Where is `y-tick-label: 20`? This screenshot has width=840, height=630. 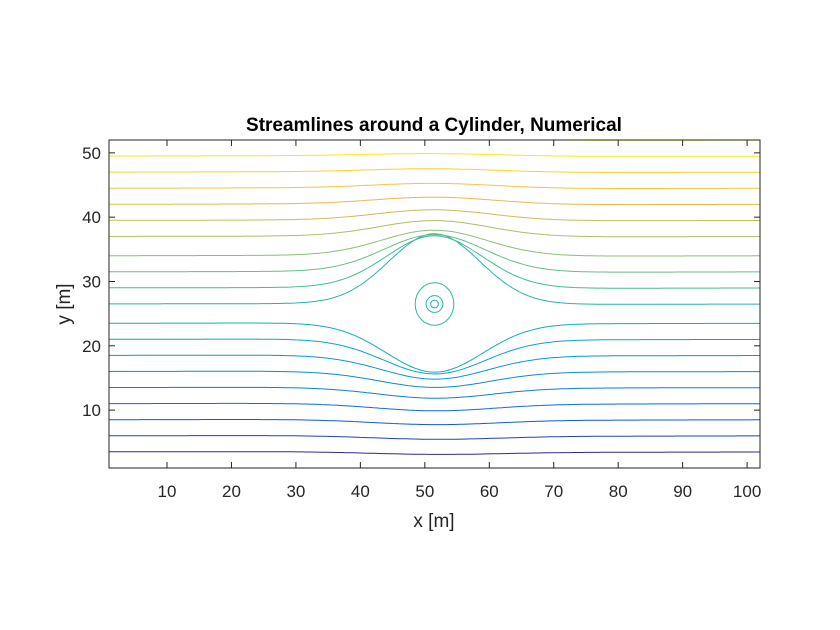
y-tick-label: 20 is located at coordinates (91, 346).